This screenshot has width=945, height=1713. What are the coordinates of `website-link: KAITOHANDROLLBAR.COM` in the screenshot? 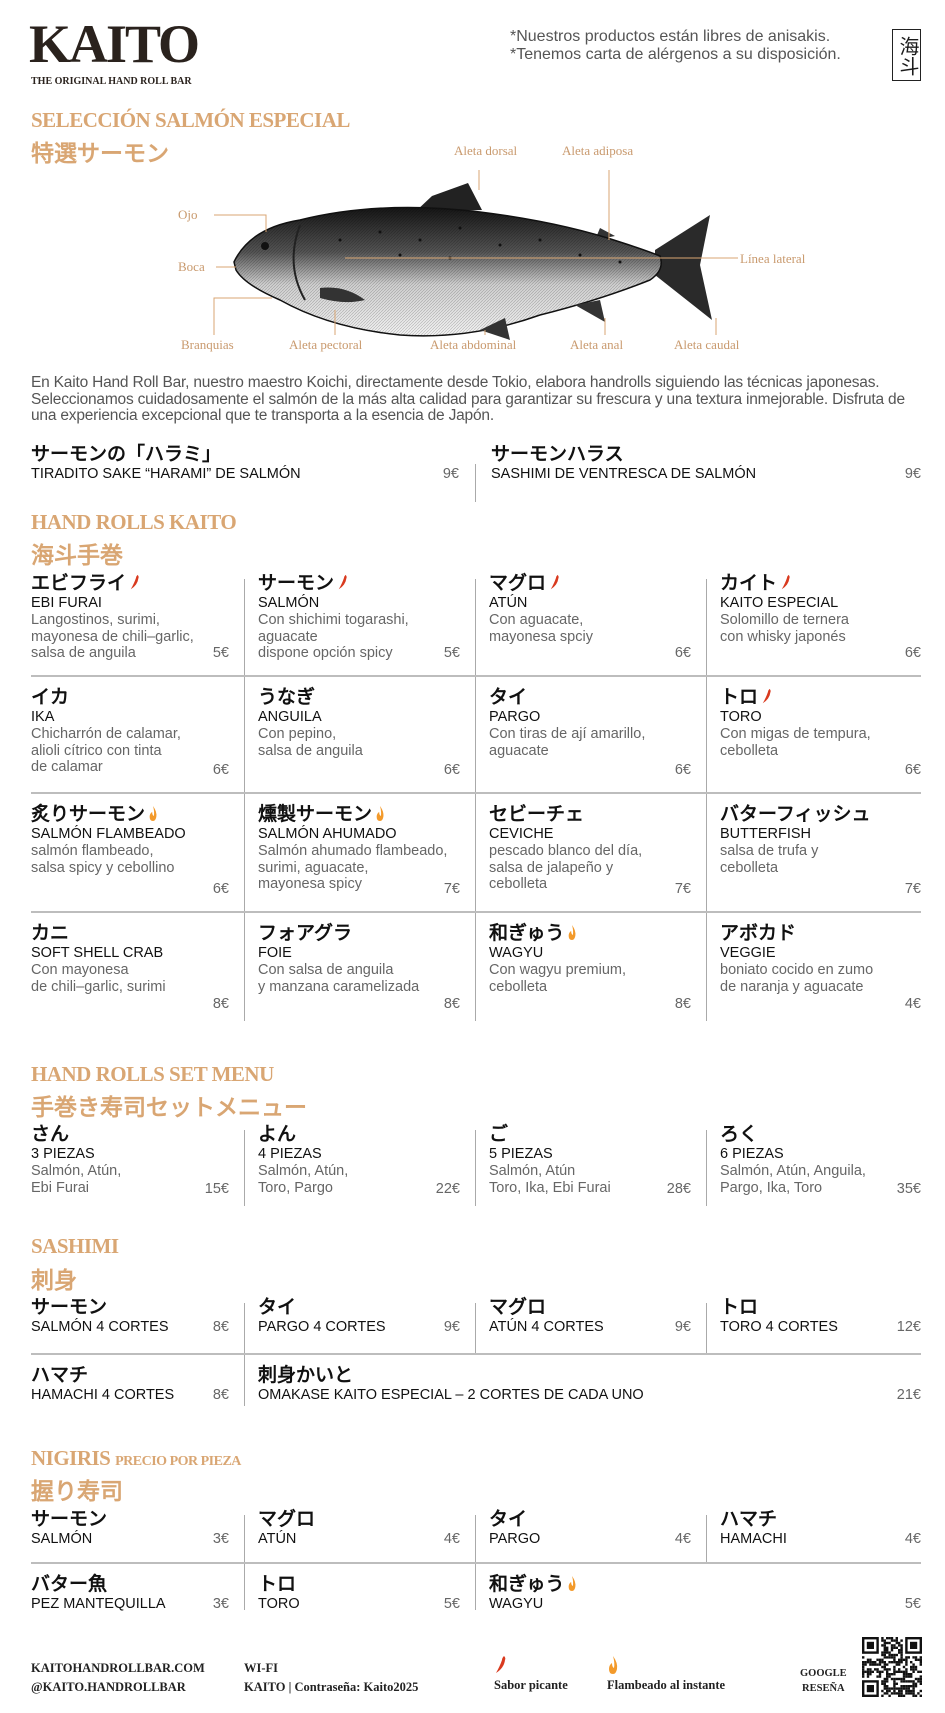 It's located at (118, 1668).